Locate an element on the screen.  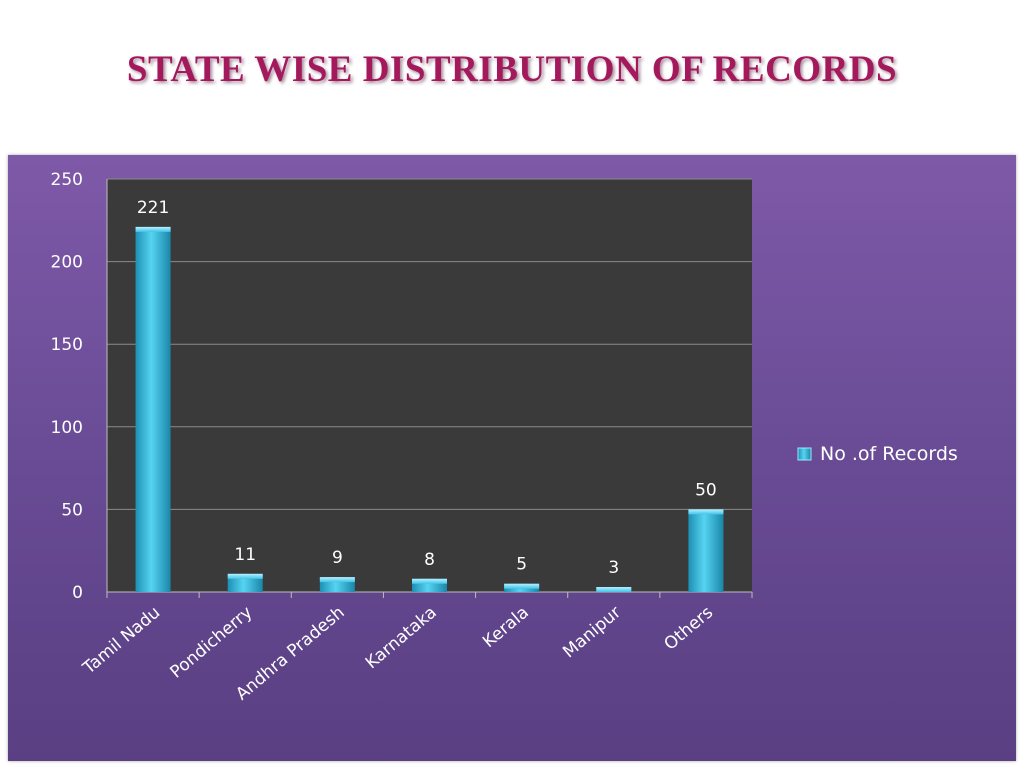
data-label: 9 is located at coordinates (337, 558).